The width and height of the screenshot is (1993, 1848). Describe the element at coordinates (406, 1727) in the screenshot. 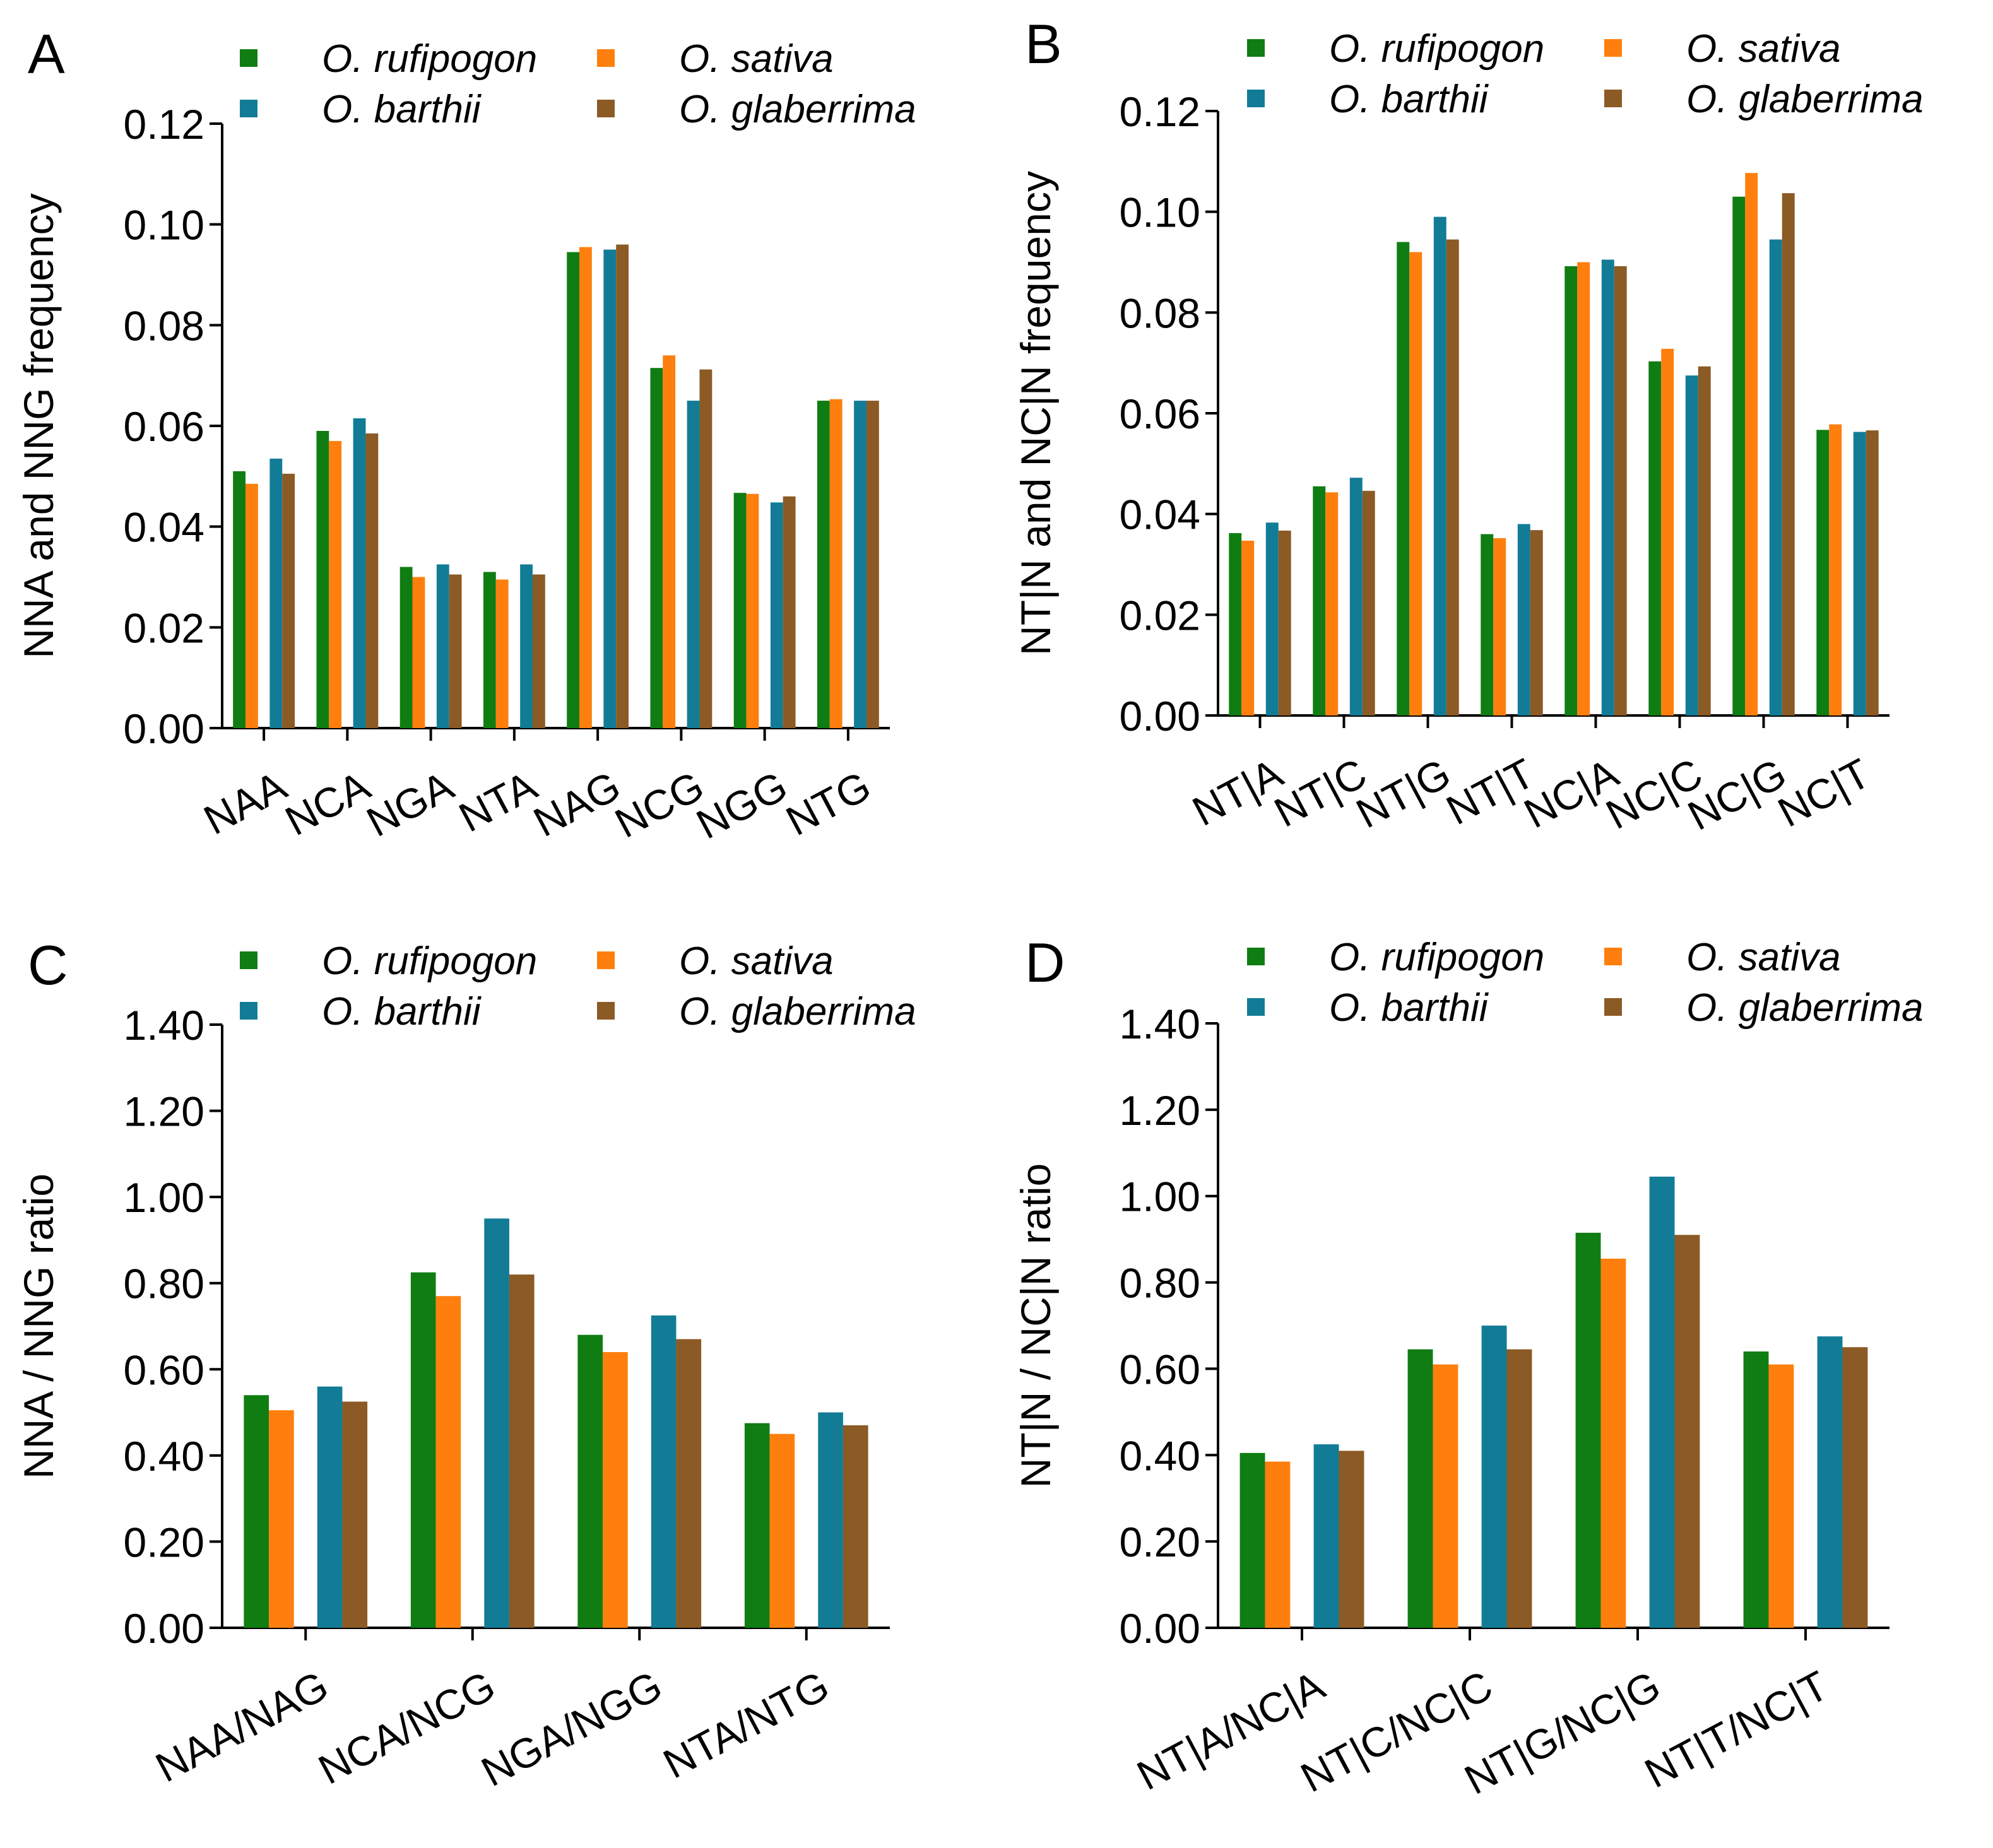

I see `x-tick-label: NCA/NCG` at that location.